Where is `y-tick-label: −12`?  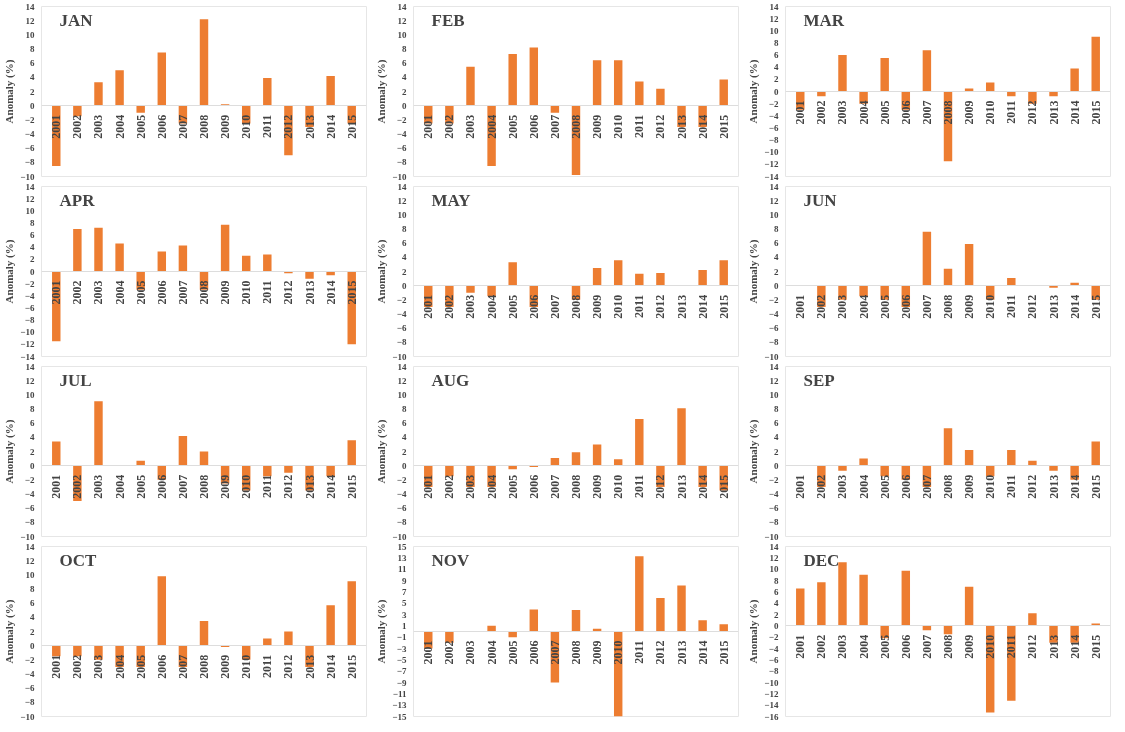 y-tick-label: −12 is located at coordinates (771, 164).